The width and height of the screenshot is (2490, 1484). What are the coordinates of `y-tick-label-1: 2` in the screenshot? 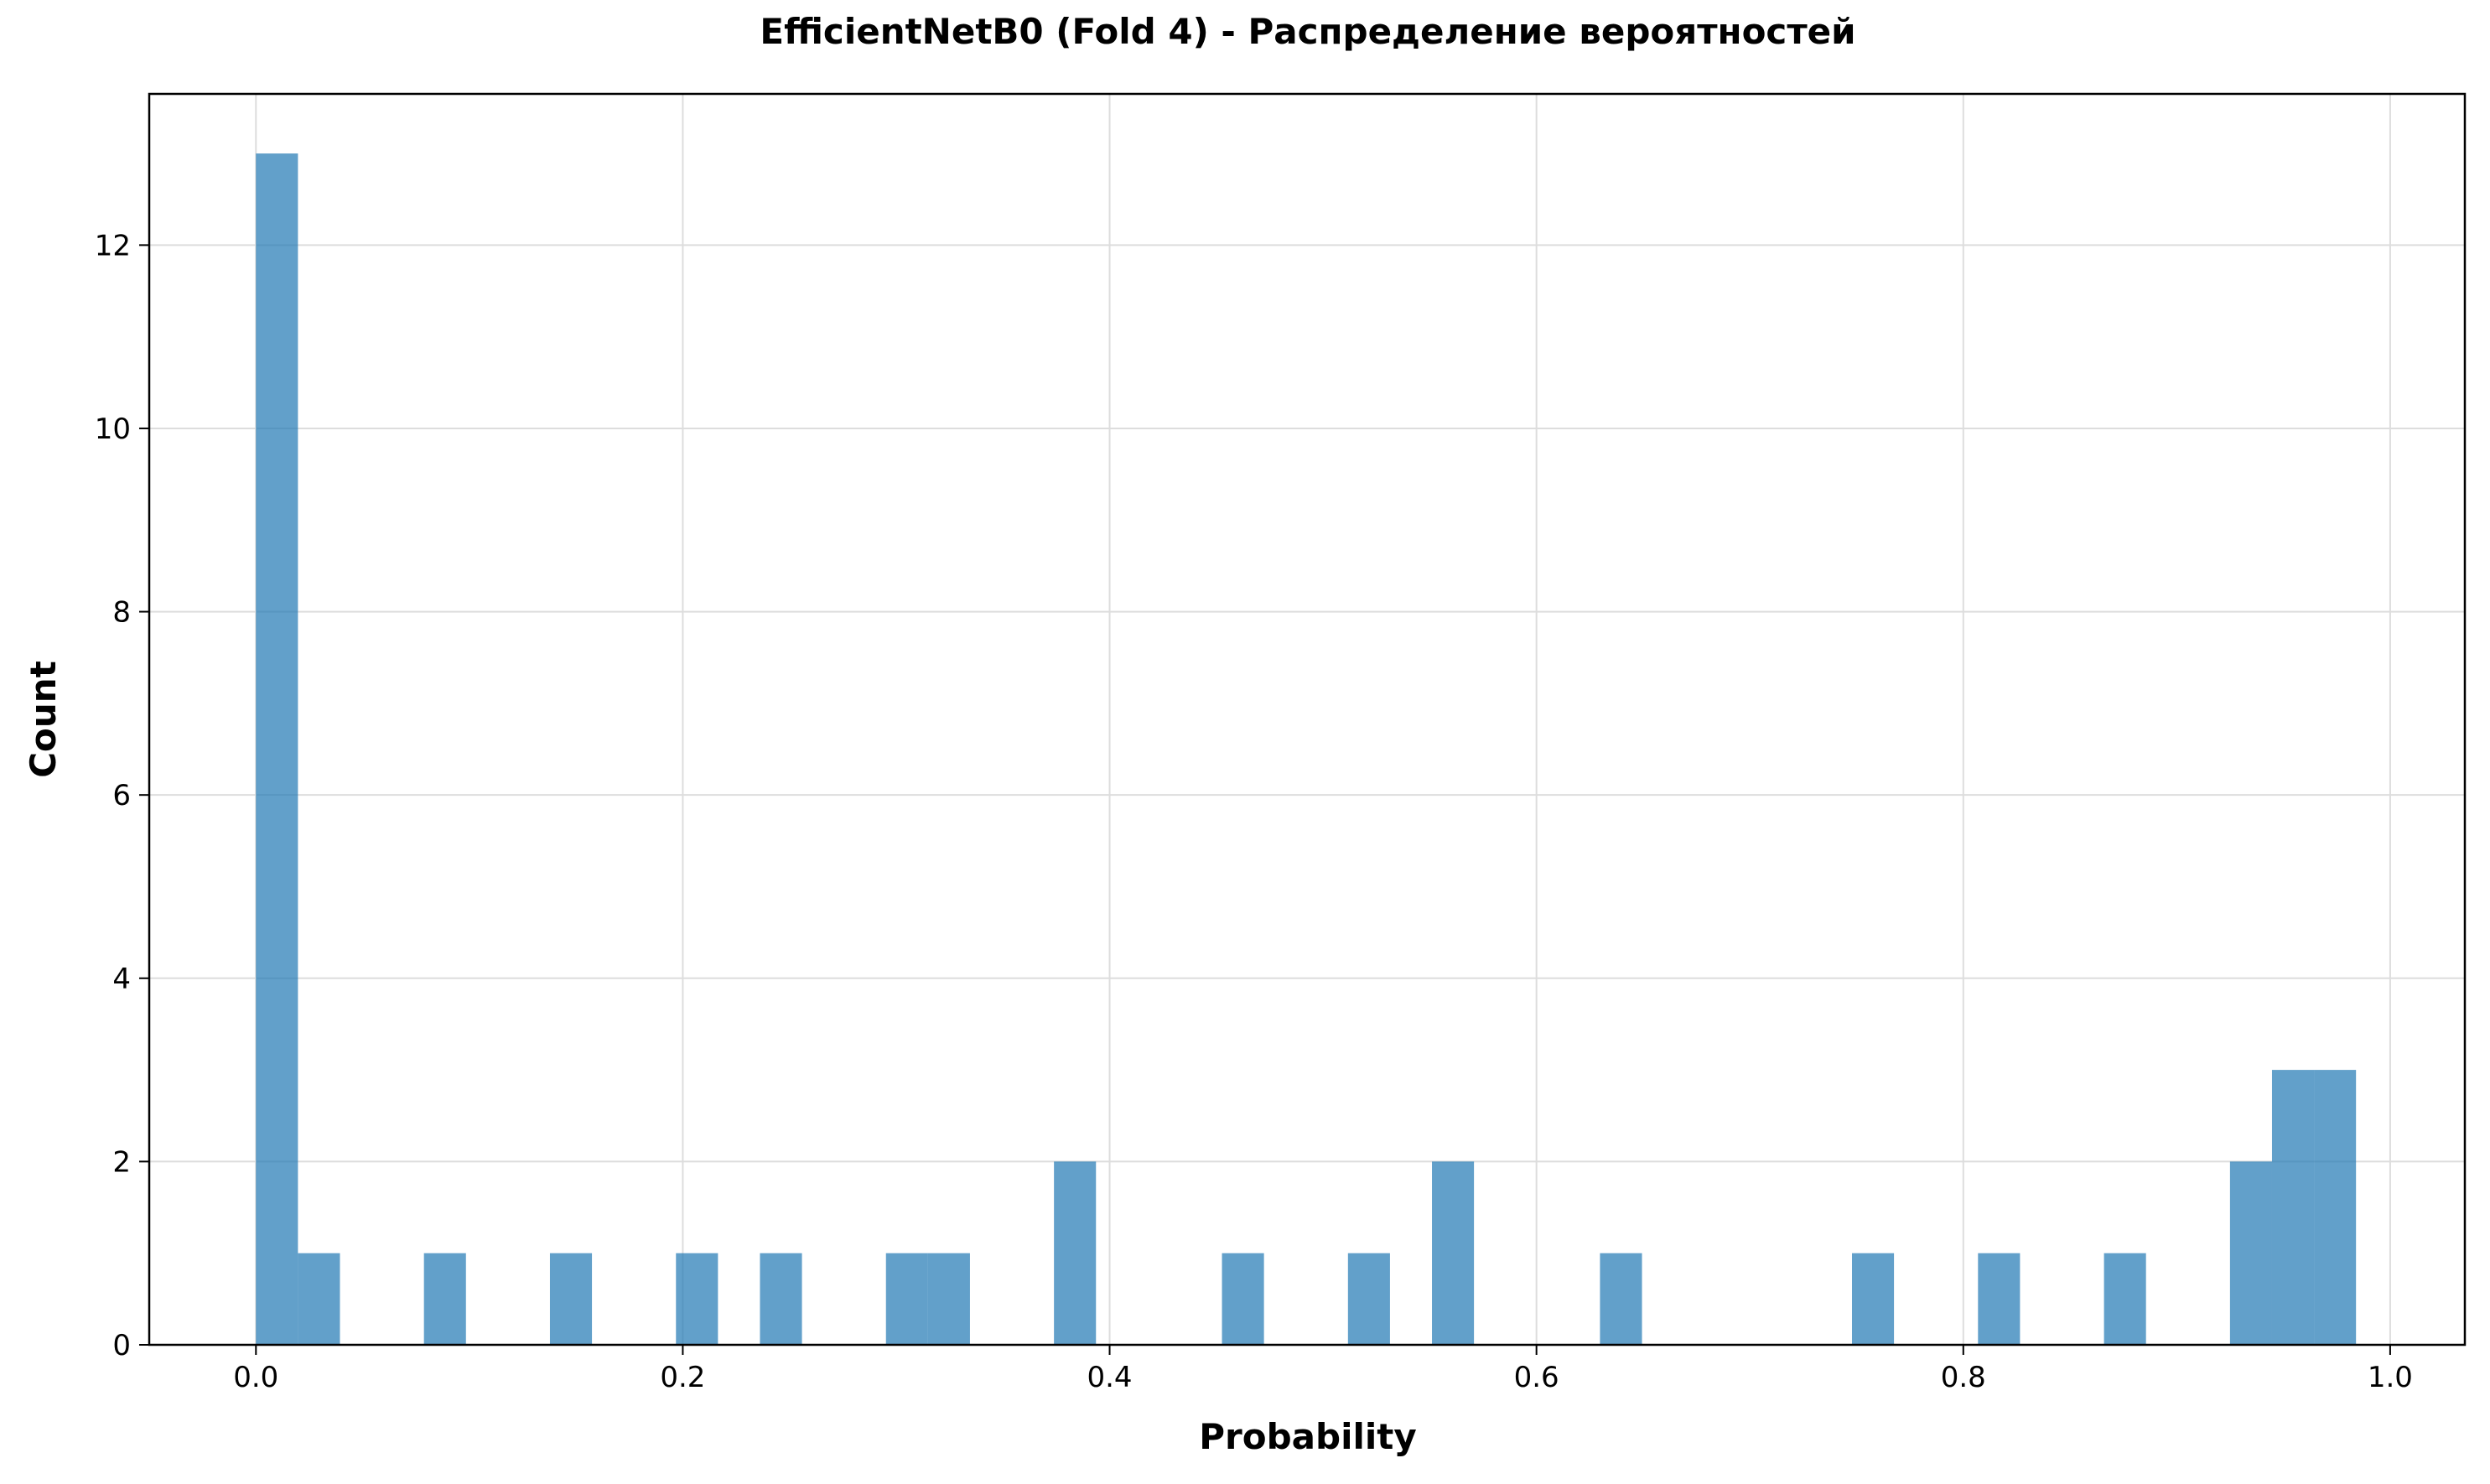 It's located at (121, 1162).